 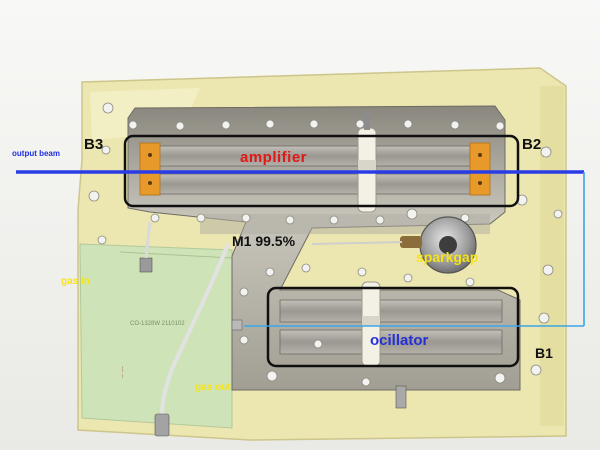 What do you see at coordinates (274, 157) in the screenshot?
I see `amplifier-label: amplifier` at bounding box center [274, 157].